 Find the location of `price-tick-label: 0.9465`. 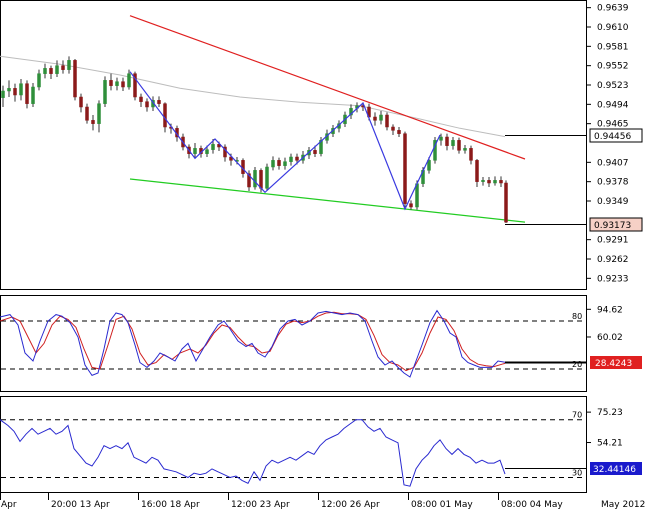

price-tick-label: 0.9465 is located at coordinates (613, 125).